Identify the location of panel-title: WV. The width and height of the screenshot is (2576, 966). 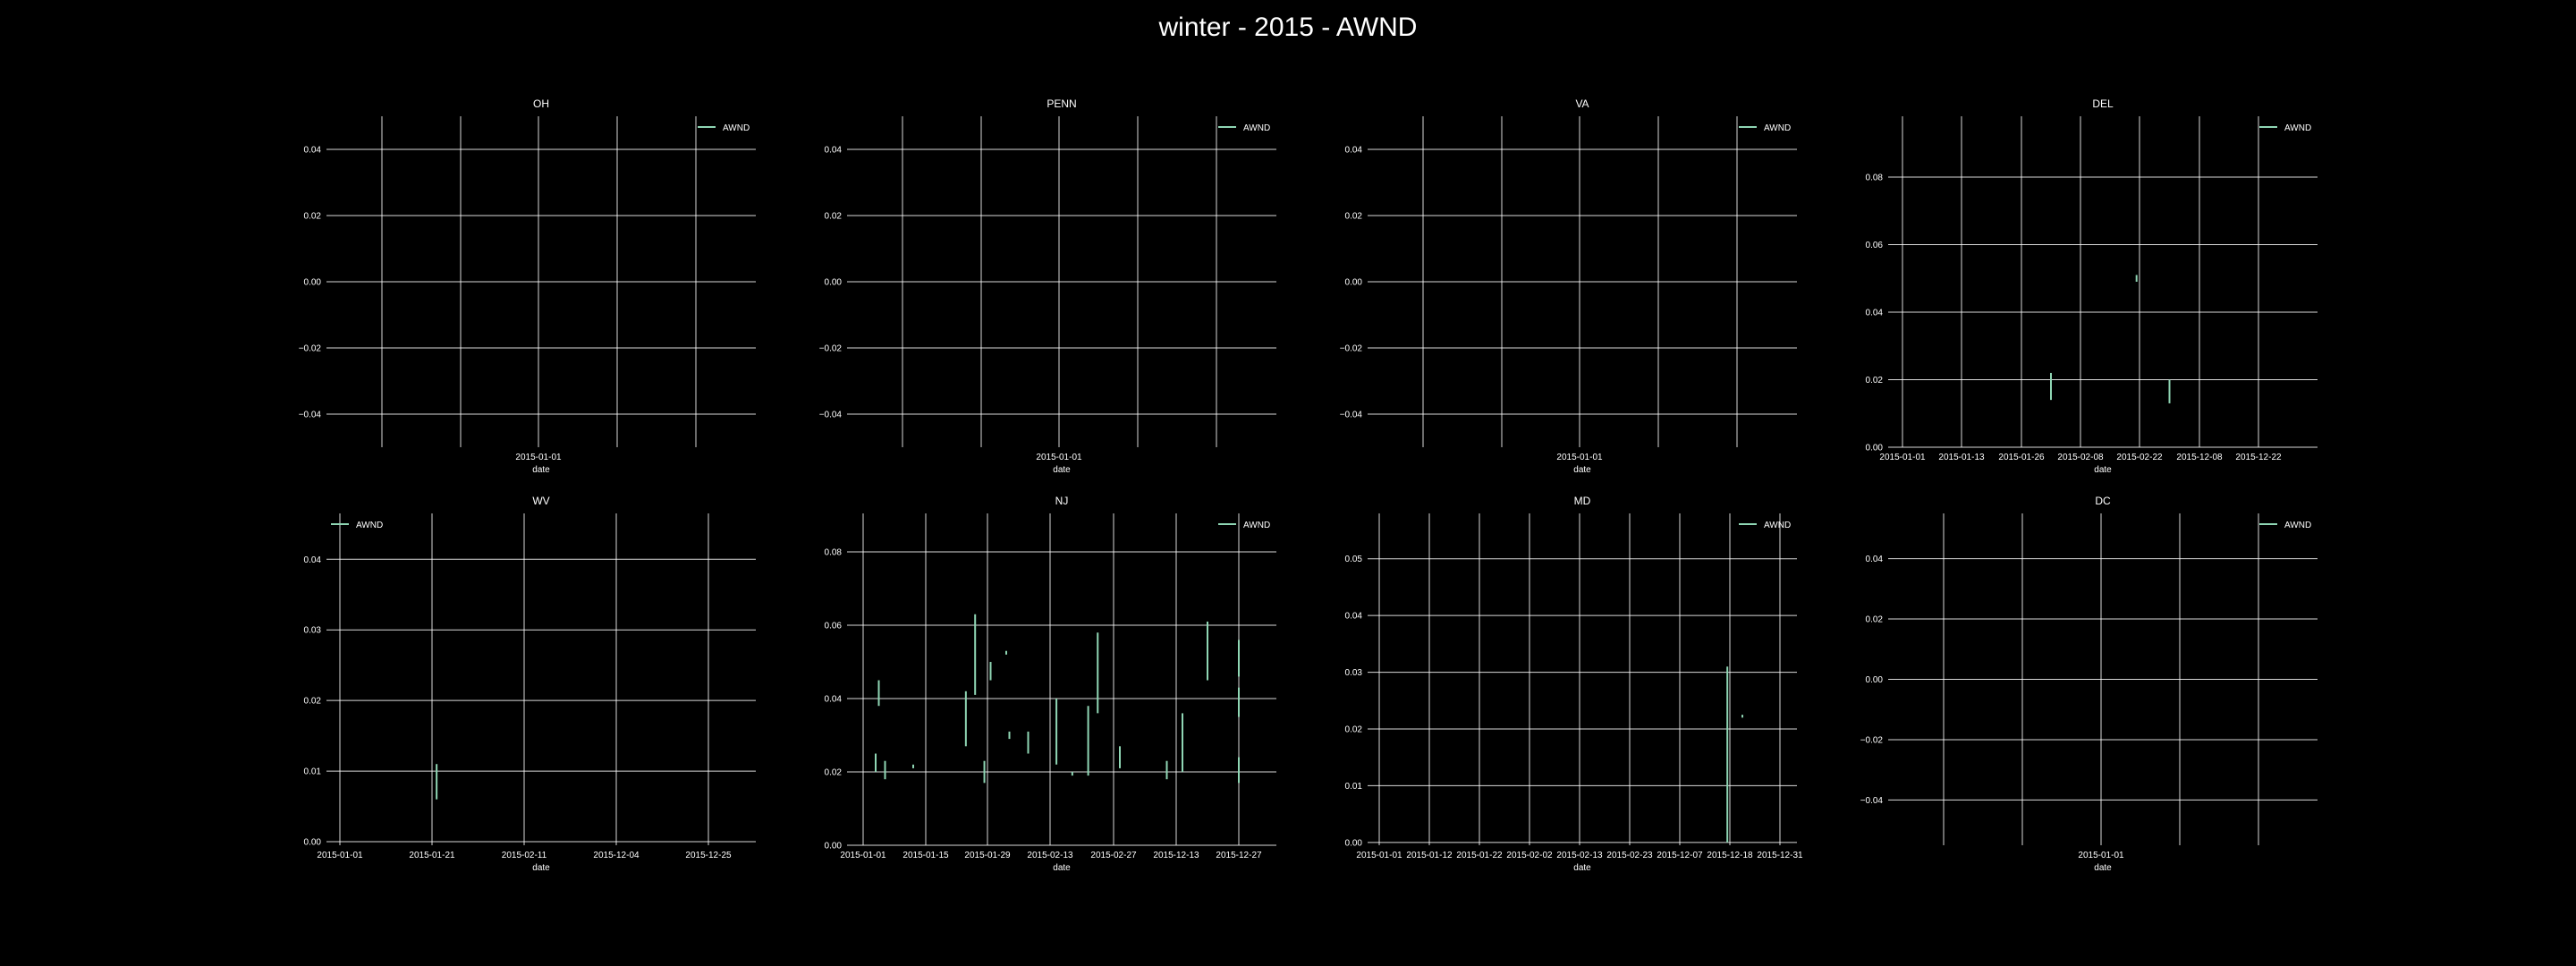
(540, 501).